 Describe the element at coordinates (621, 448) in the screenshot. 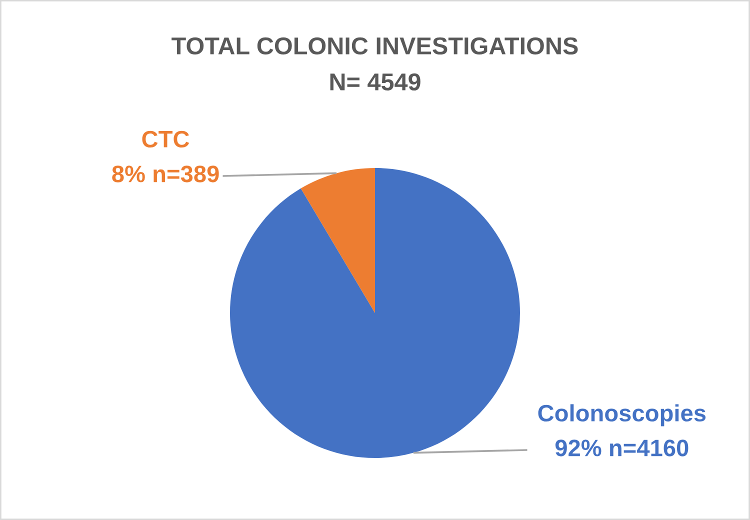

I see `data-label: 92% n=4160` at that location.